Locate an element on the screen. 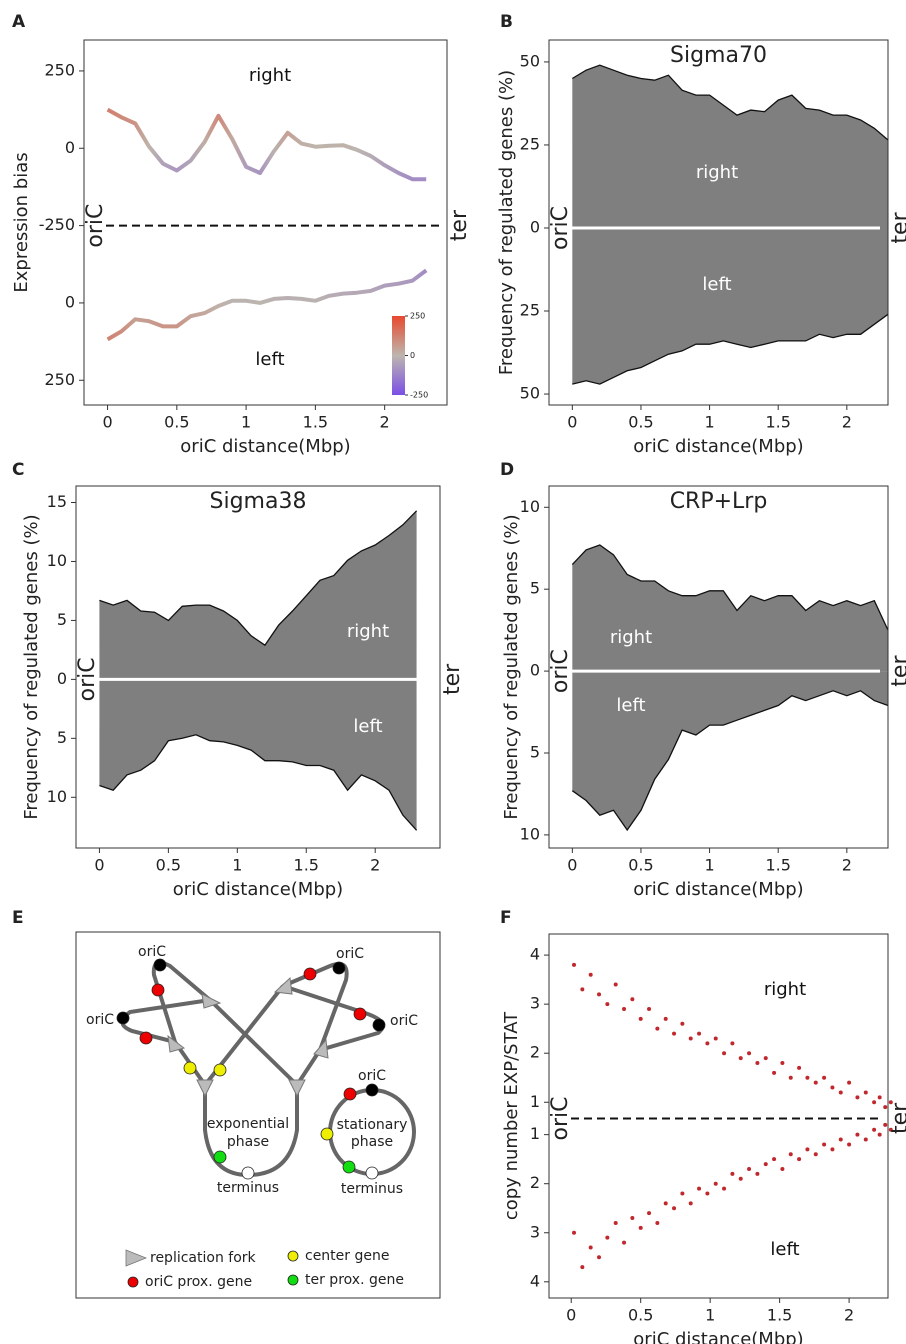 This screenshot has width=906, height=1344. label: stationary is located at coordinates (372, 1125).